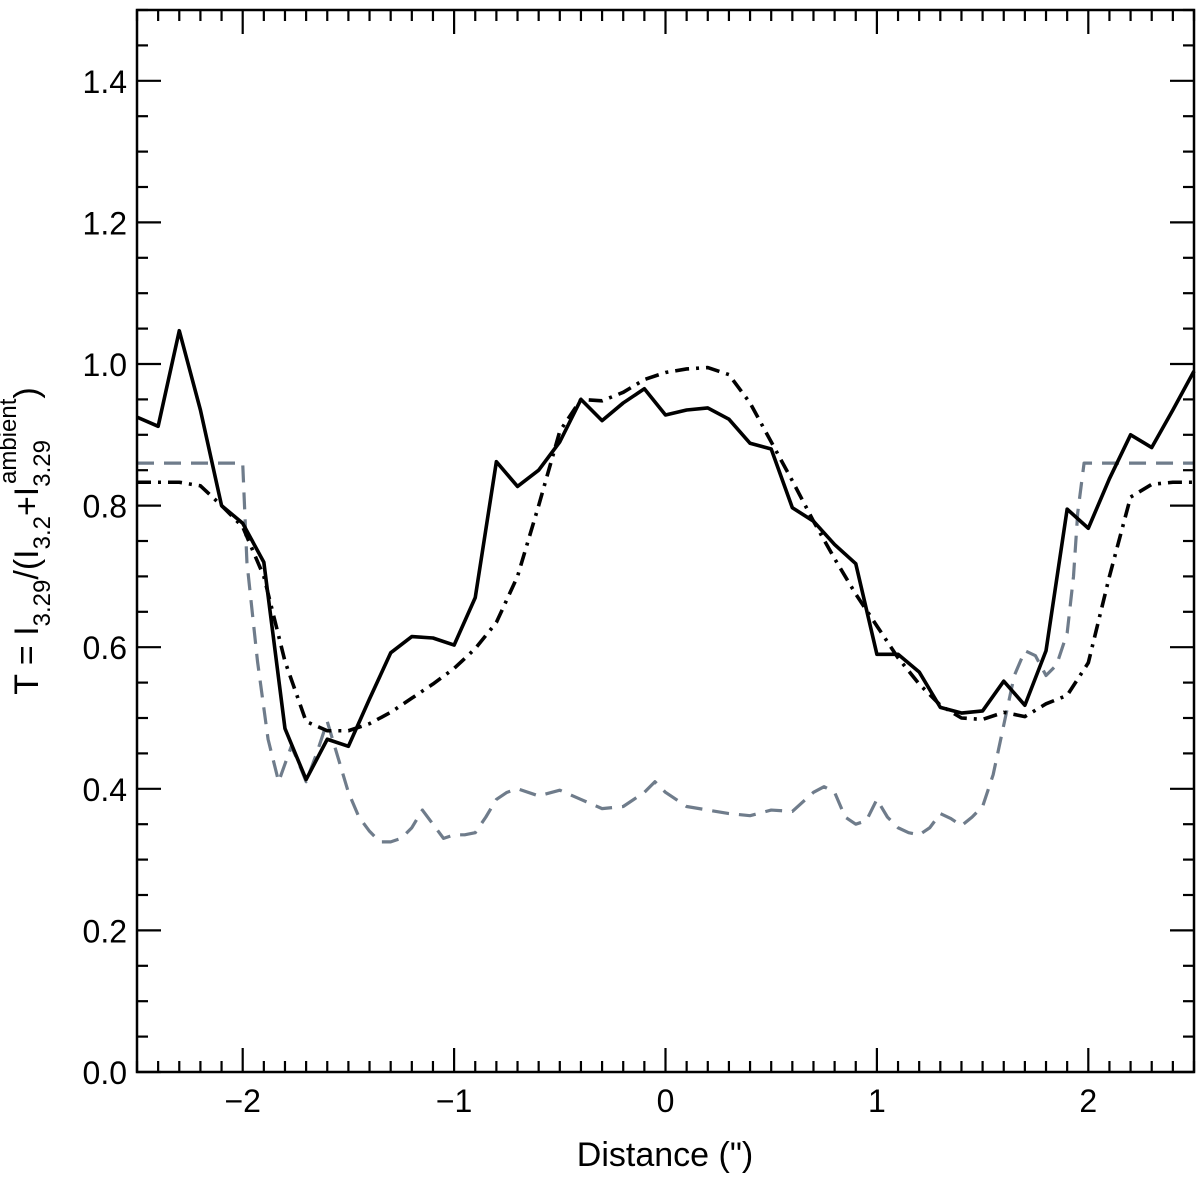 The width and height of the screenshot is (1200, 1180). I want to click on y-tick-label: 1.0, so click(105, 365).